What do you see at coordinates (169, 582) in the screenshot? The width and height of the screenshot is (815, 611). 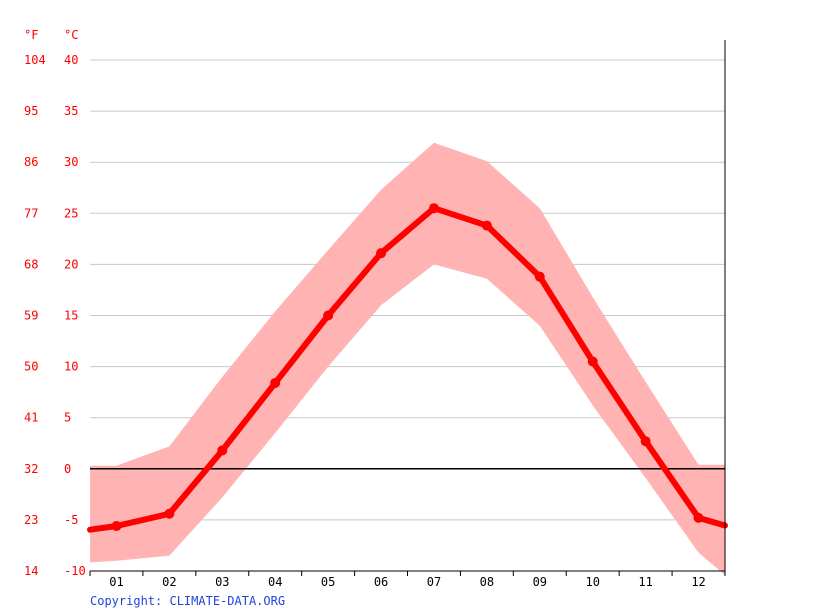 I see `month-tick-label: 02` at bounding box center [169, 582].